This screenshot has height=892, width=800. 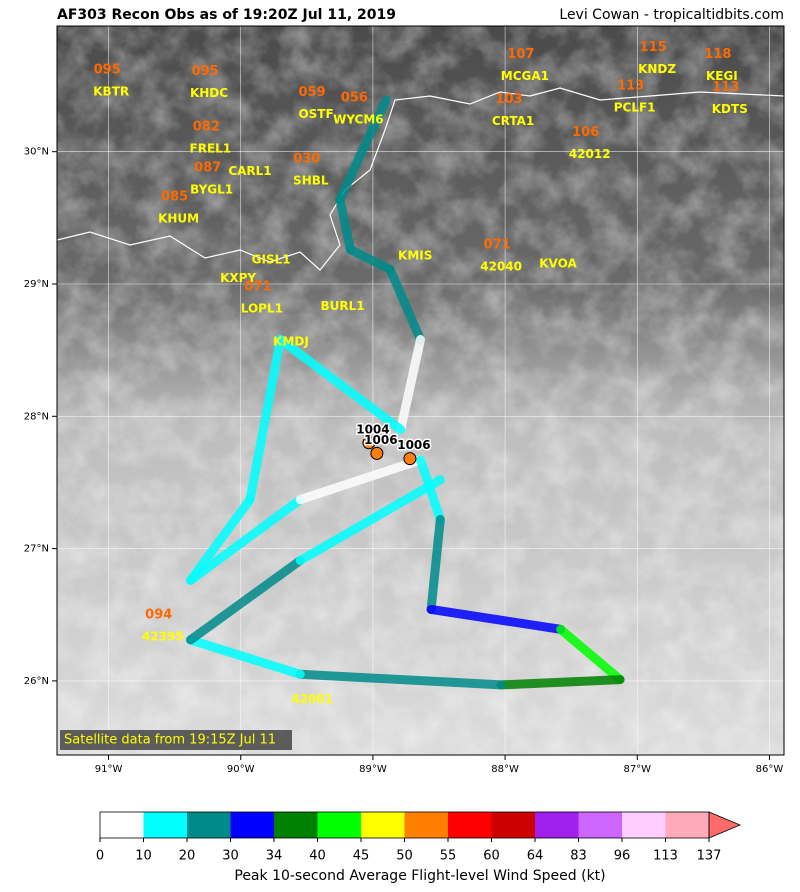 I want to click on station-value: 095, so click(x=204, y=71).